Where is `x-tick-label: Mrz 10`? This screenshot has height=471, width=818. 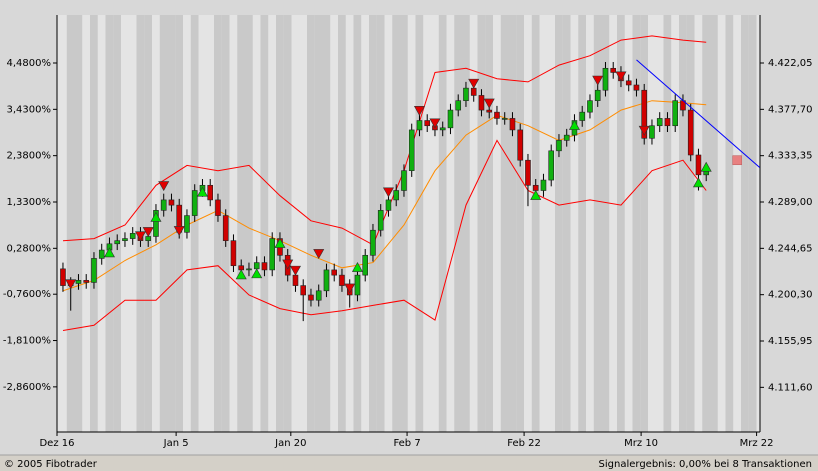
x-tick-label: Mrz 10 is located at coordinates (641, 443).